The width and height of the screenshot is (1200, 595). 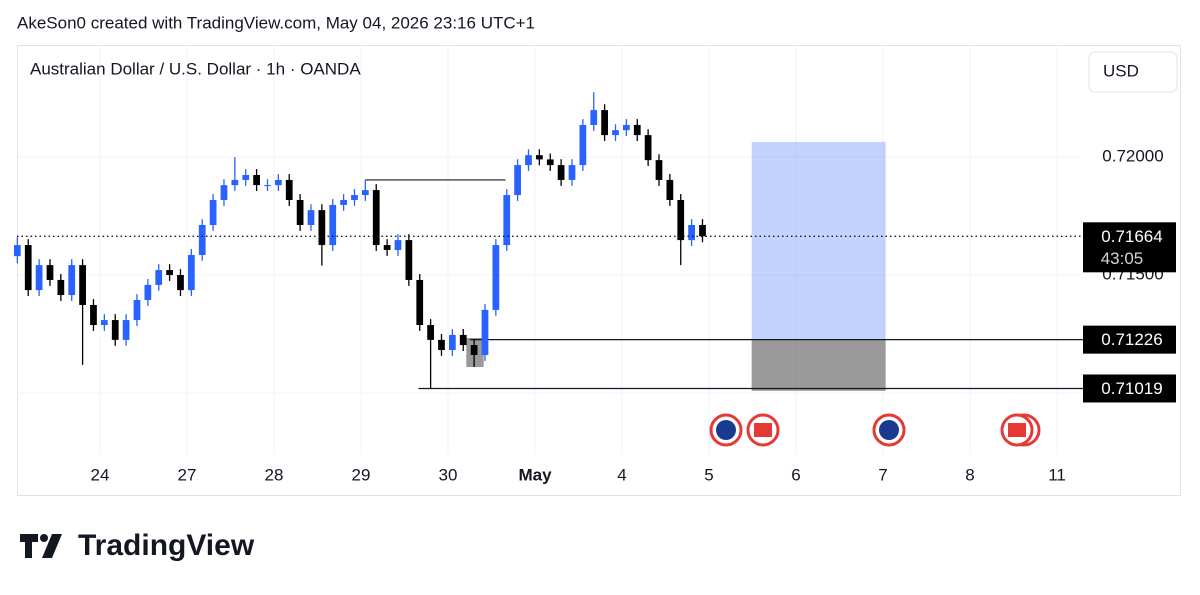 What do you see at coordinates (535, 474) in the screenshot?
I see `x-tick-label: May` at bounding box center [535, 474].